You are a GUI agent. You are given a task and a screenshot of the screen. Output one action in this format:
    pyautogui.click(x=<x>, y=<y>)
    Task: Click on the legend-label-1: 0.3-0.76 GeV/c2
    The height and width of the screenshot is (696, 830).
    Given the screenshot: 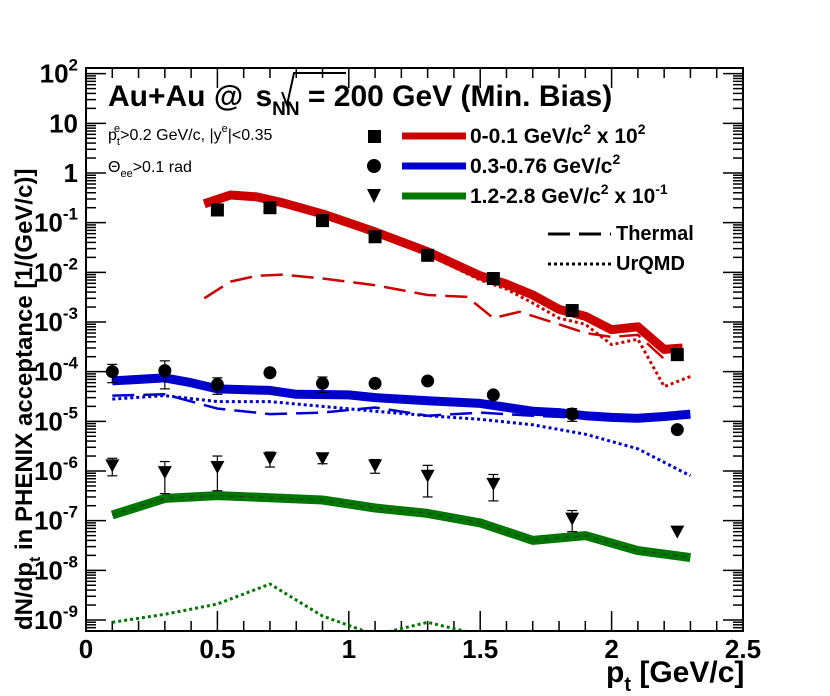 What is the action you would take?
    pyautogui.click(x=545, y=164)
    